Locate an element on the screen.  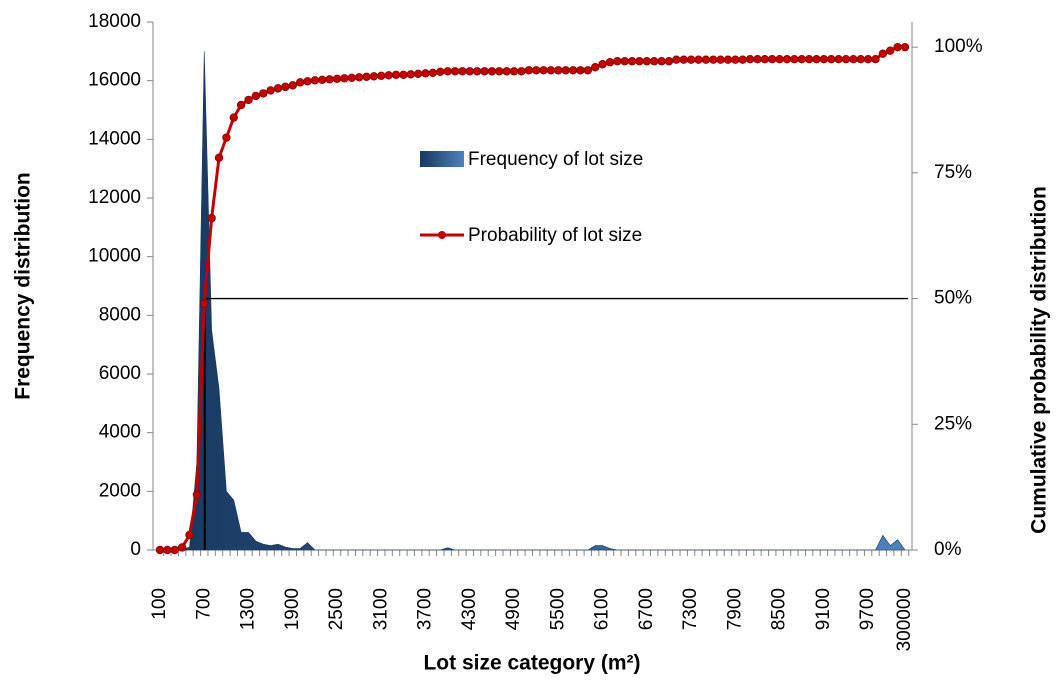
legend-label: Frequency of lot size is located at coordinates (555, 159).